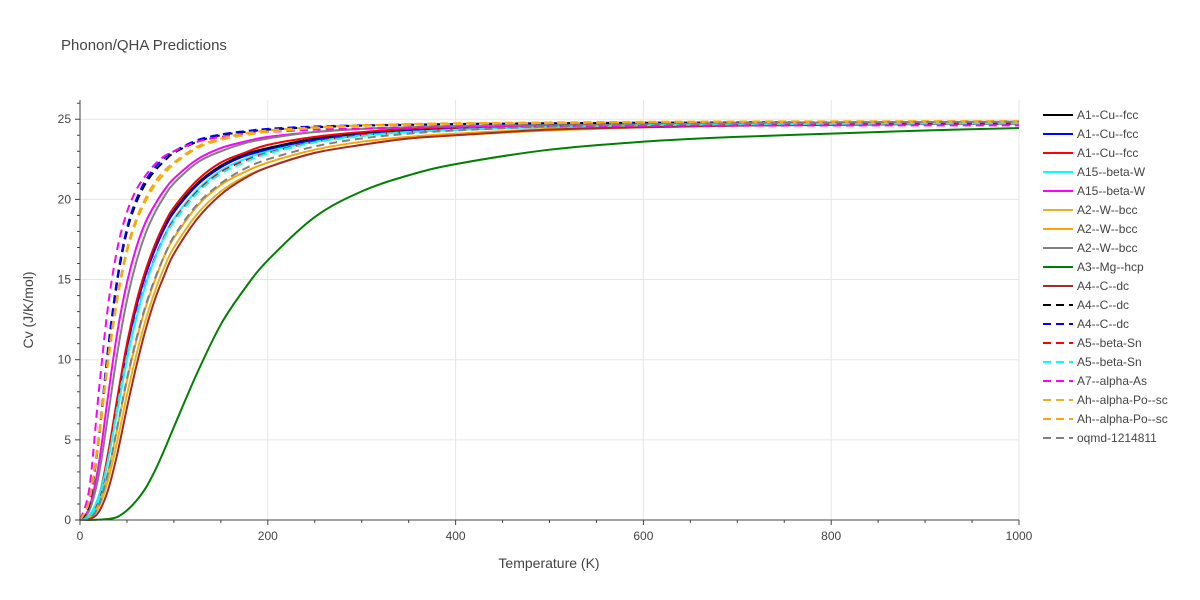  Describe the element at coordinates (65, 280) in the screenshot. I see `y-tick-label: 15` at that location.